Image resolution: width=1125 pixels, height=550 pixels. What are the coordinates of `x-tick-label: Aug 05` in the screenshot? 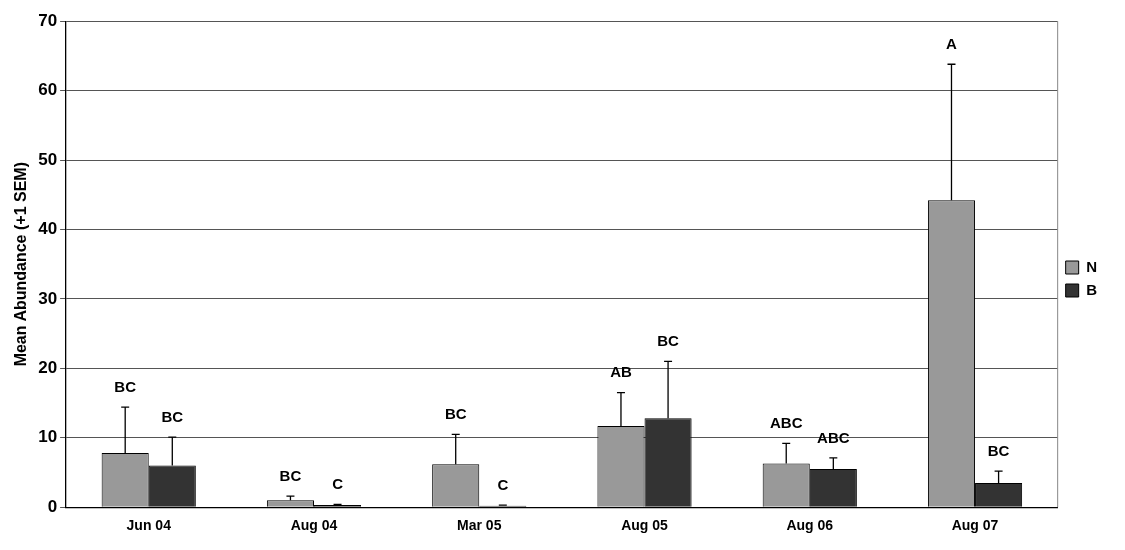 It's located at (645, 525).